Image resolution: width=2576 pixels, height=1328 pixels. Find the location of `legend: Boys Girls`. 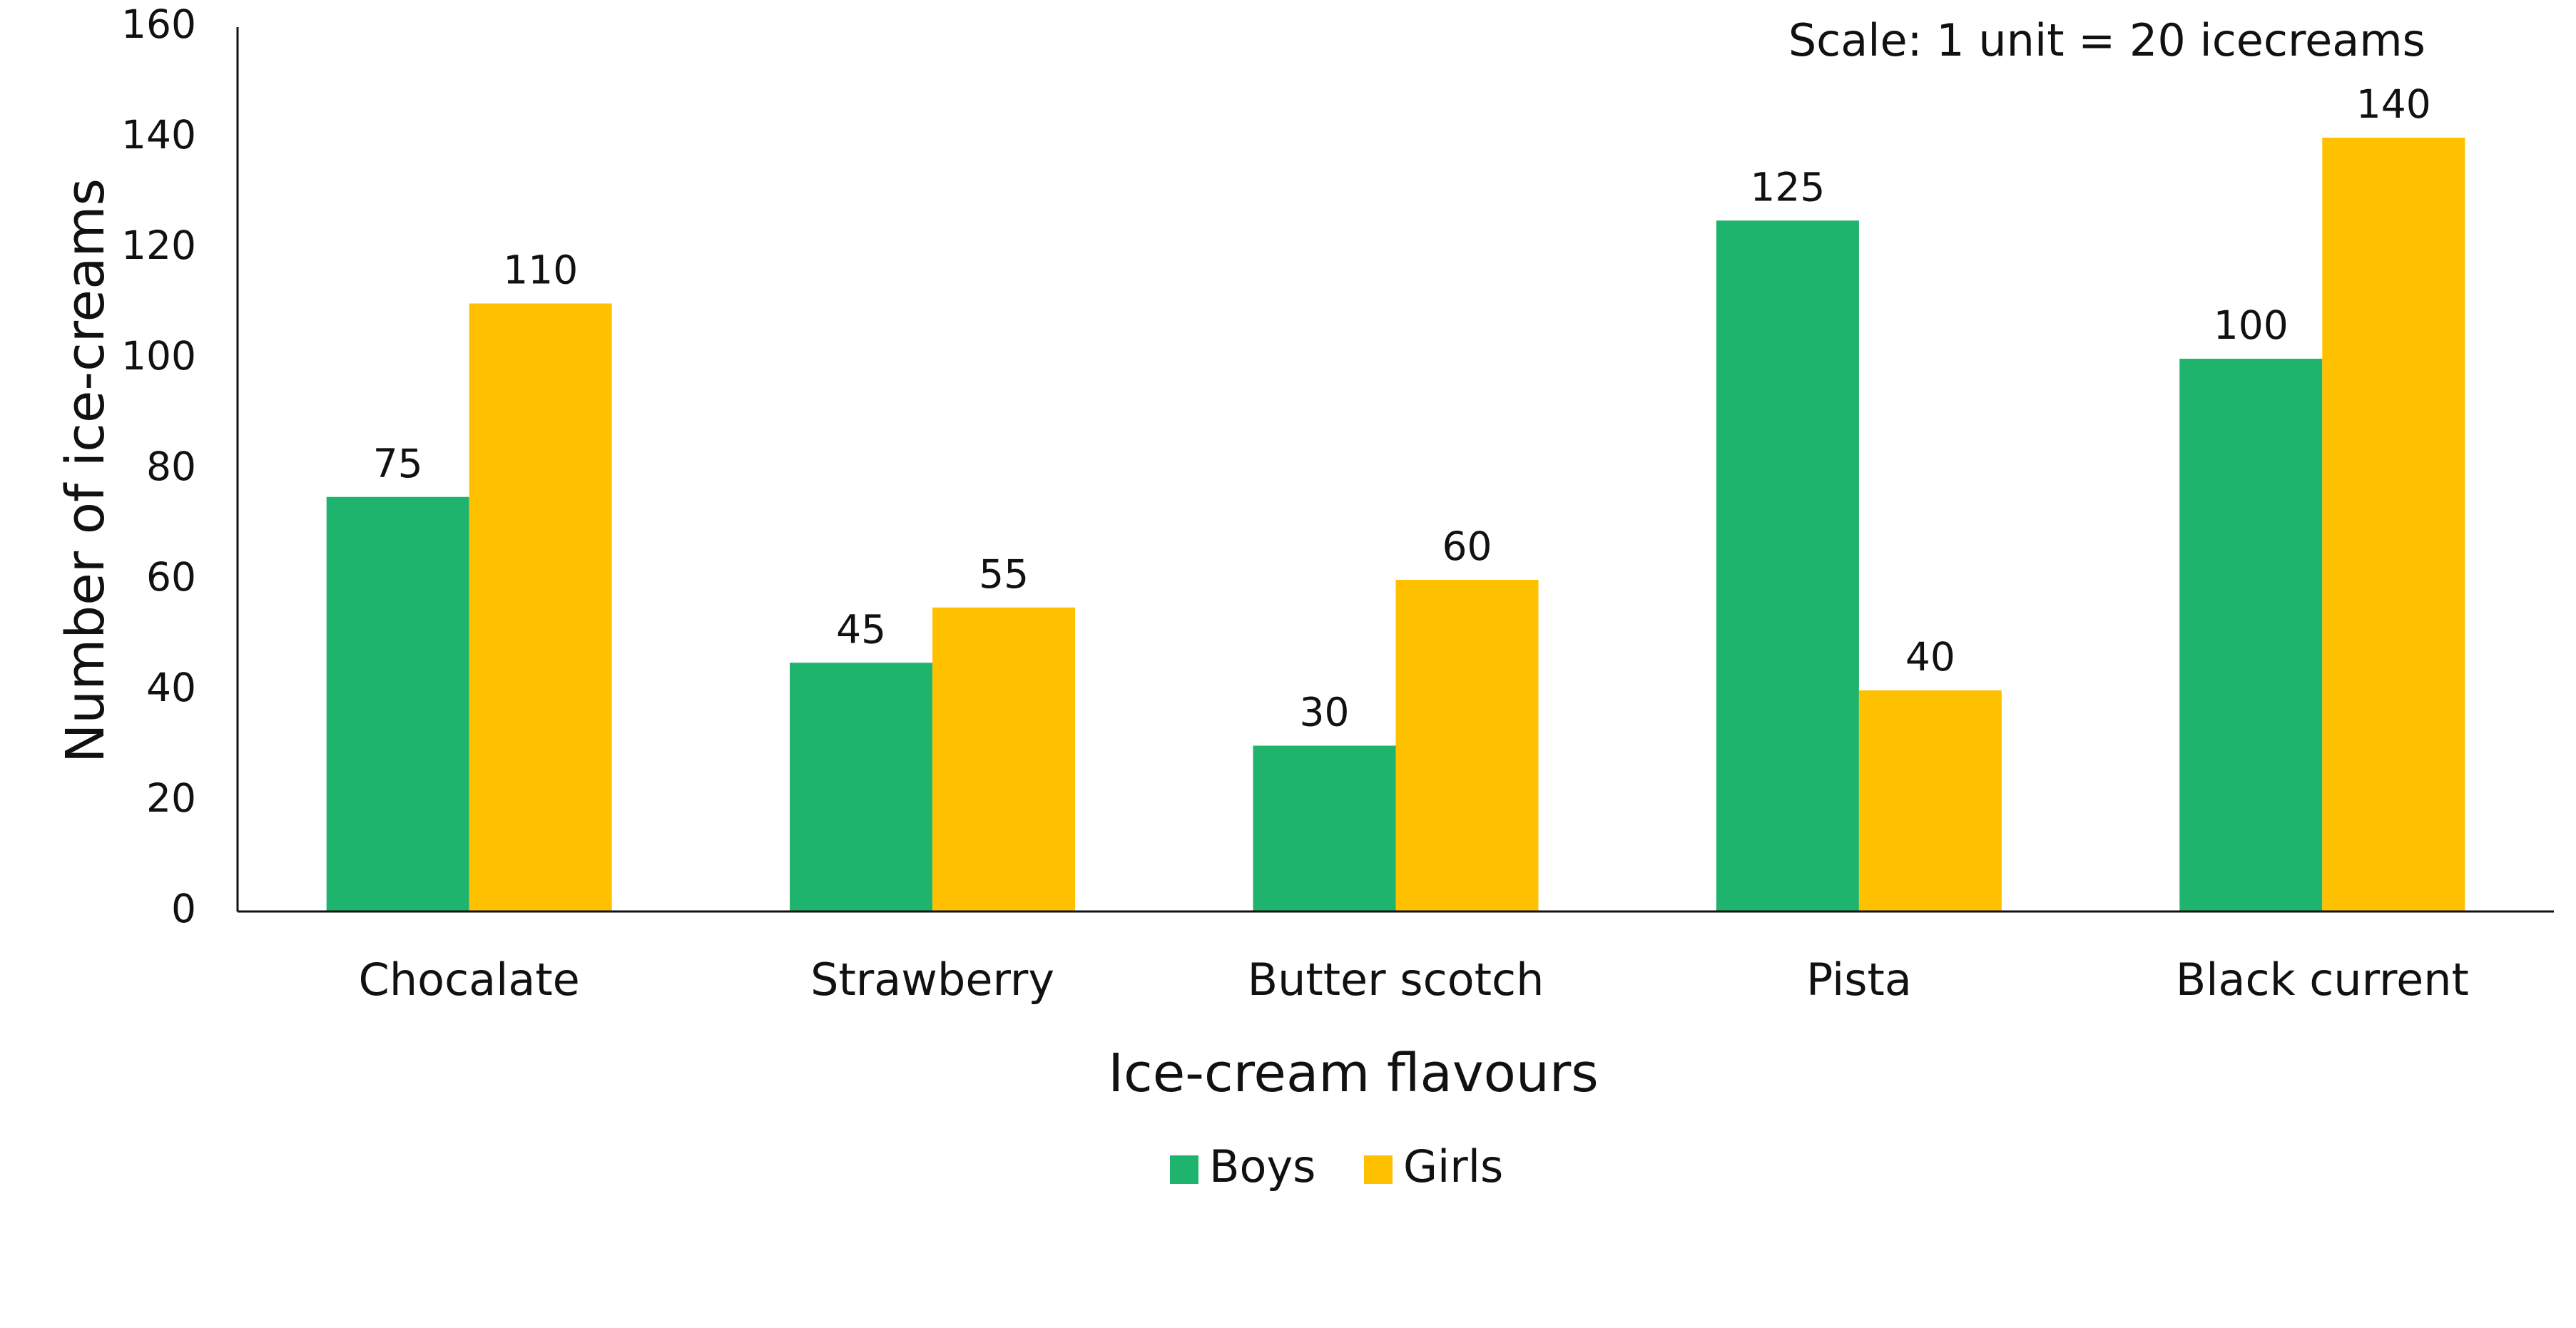

legend: Boys Girls is located at coordinates (1336, 1166).